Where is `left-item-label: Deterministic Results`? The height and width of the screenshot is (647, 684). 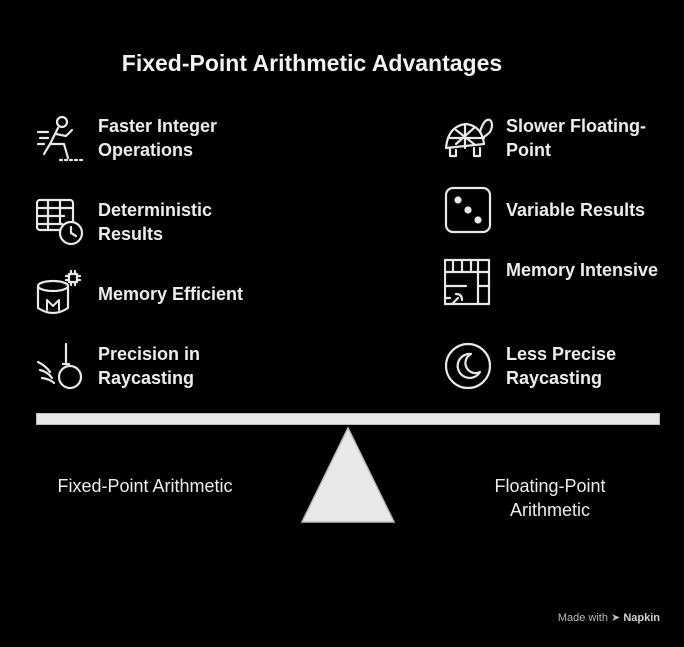
left-item-label: Deterministic Results is located at coordinates (155, 222).